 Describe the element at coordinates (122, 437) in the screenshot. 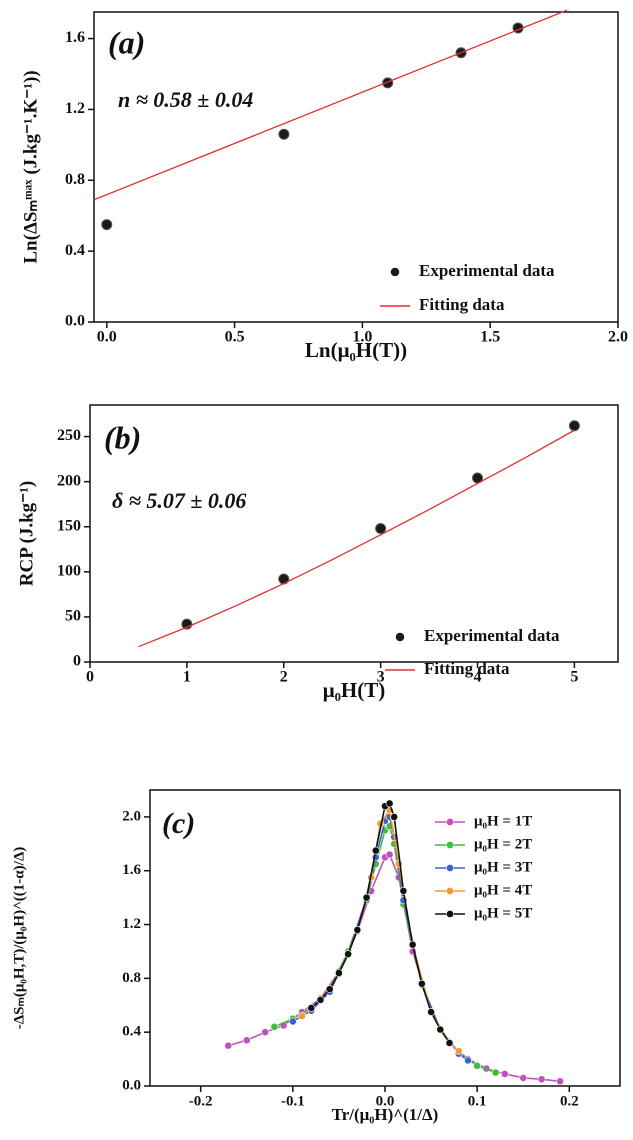

I see `annotation: (b)` at that location.